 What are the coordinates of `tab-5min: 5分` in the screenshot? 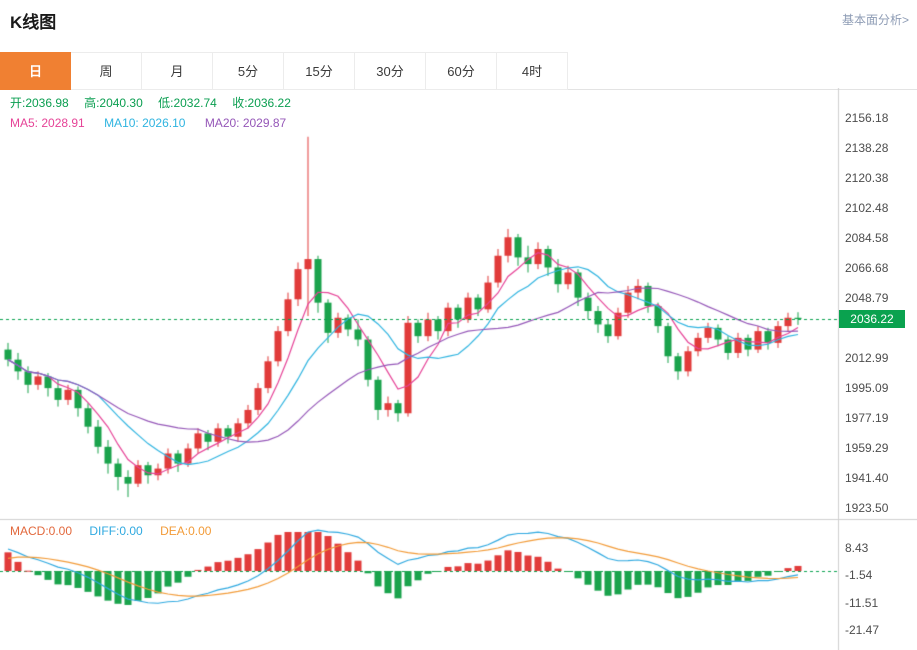 It's located at (248, 71).